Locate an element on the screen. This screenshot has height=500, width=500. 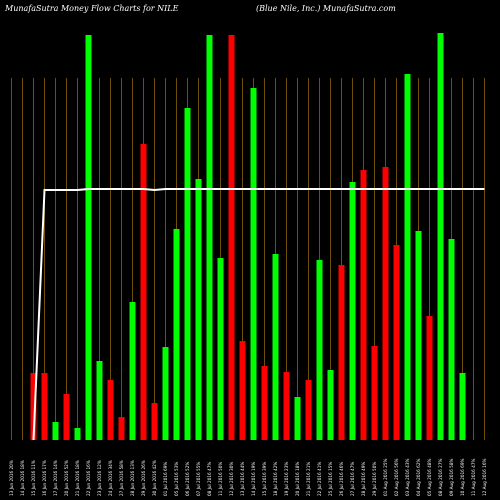
tick-label: 12 Aug 2016 16% is located at coordinates (484, 477).